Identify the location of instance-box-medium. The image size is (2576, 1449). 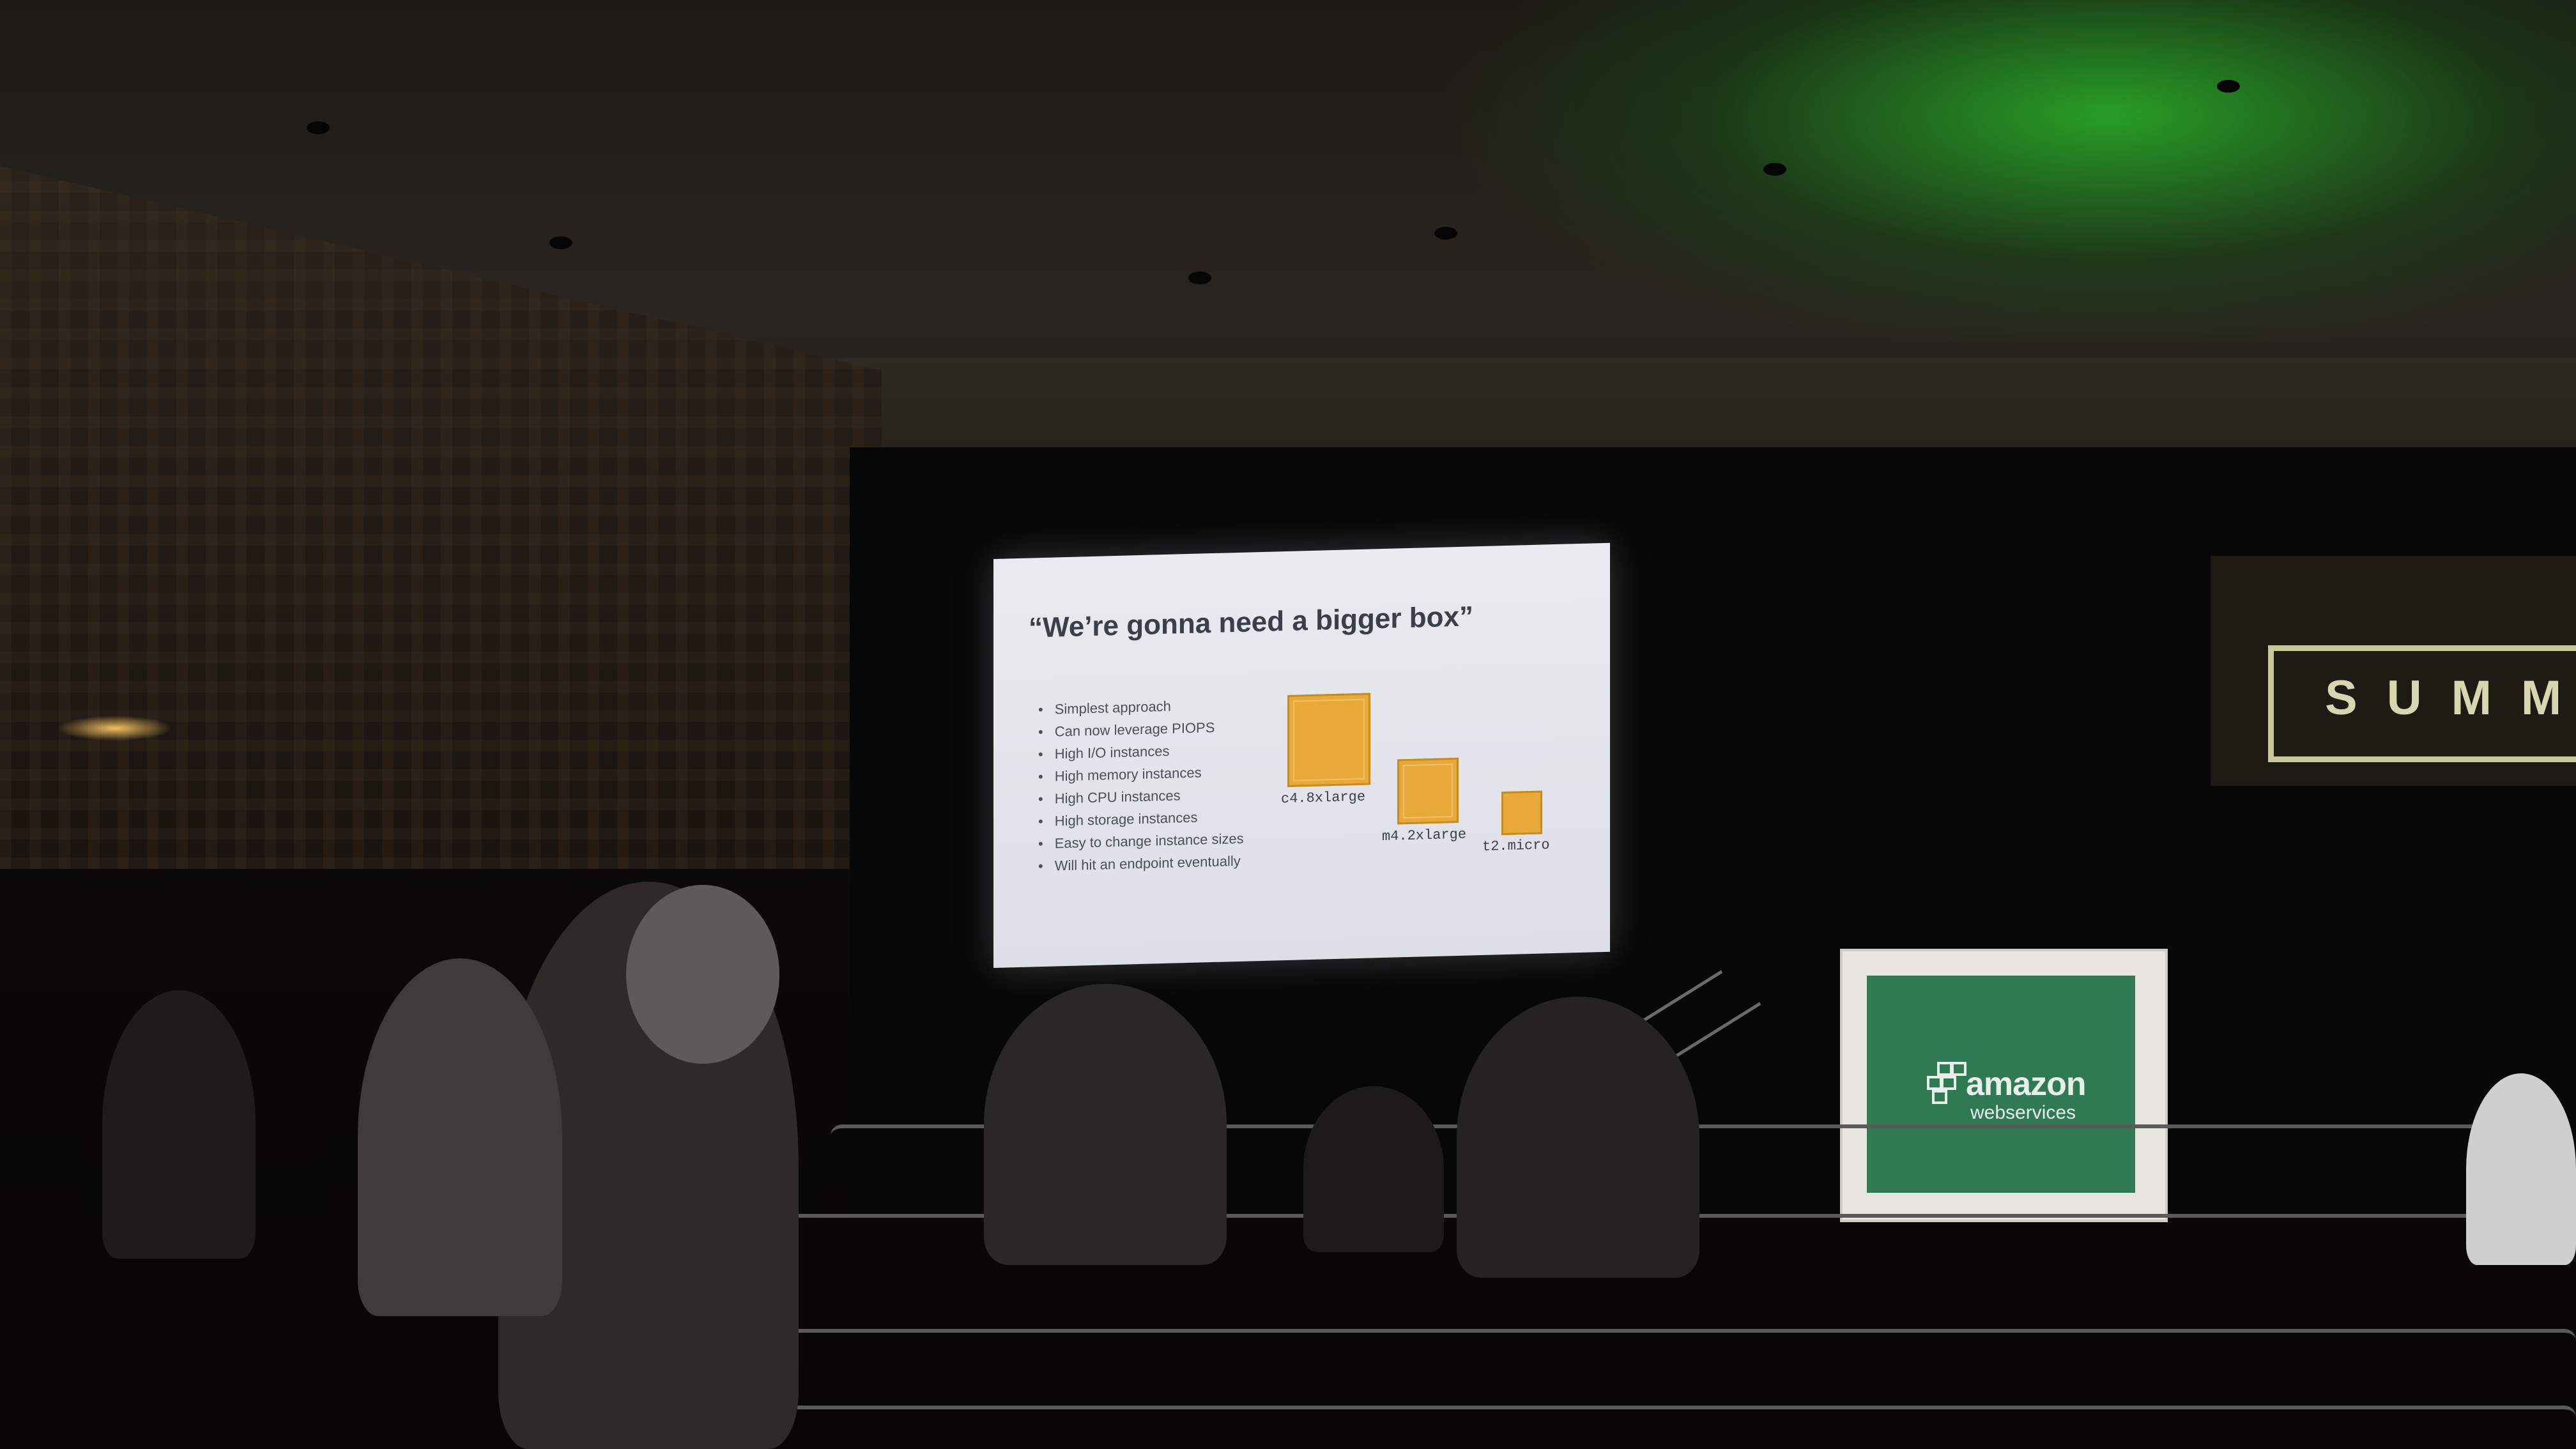
(1428, 791).